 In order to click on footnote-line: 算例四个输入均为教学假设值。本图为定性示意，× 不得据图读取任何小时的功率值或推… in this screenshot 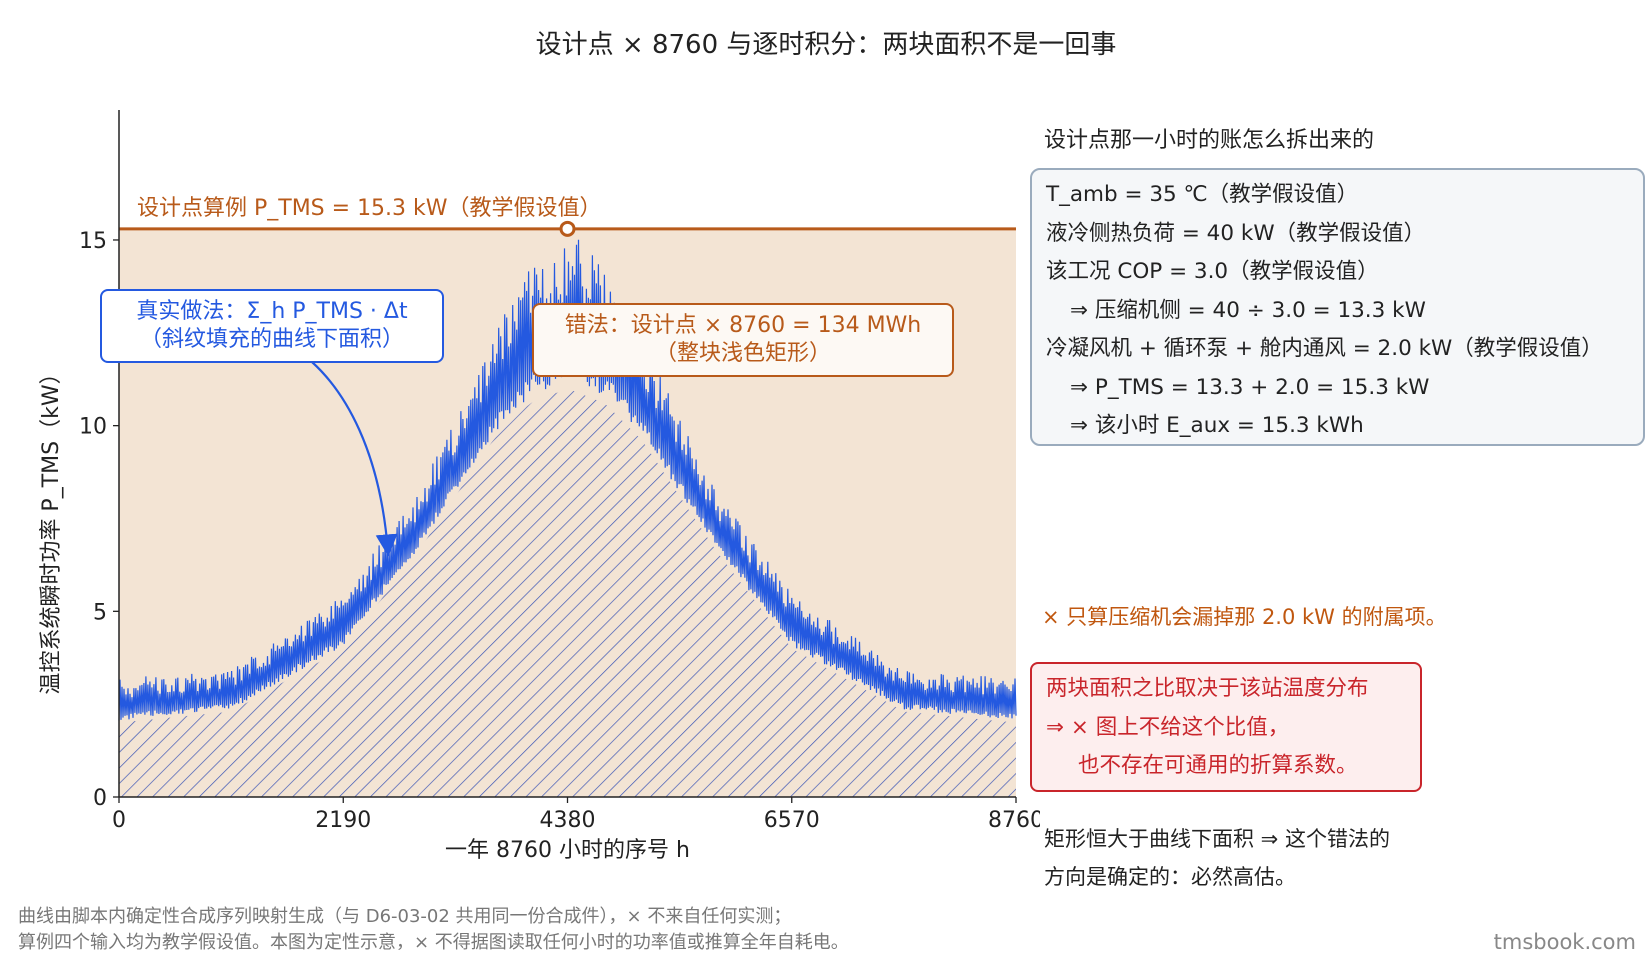, I will do `click(433, 942)`.